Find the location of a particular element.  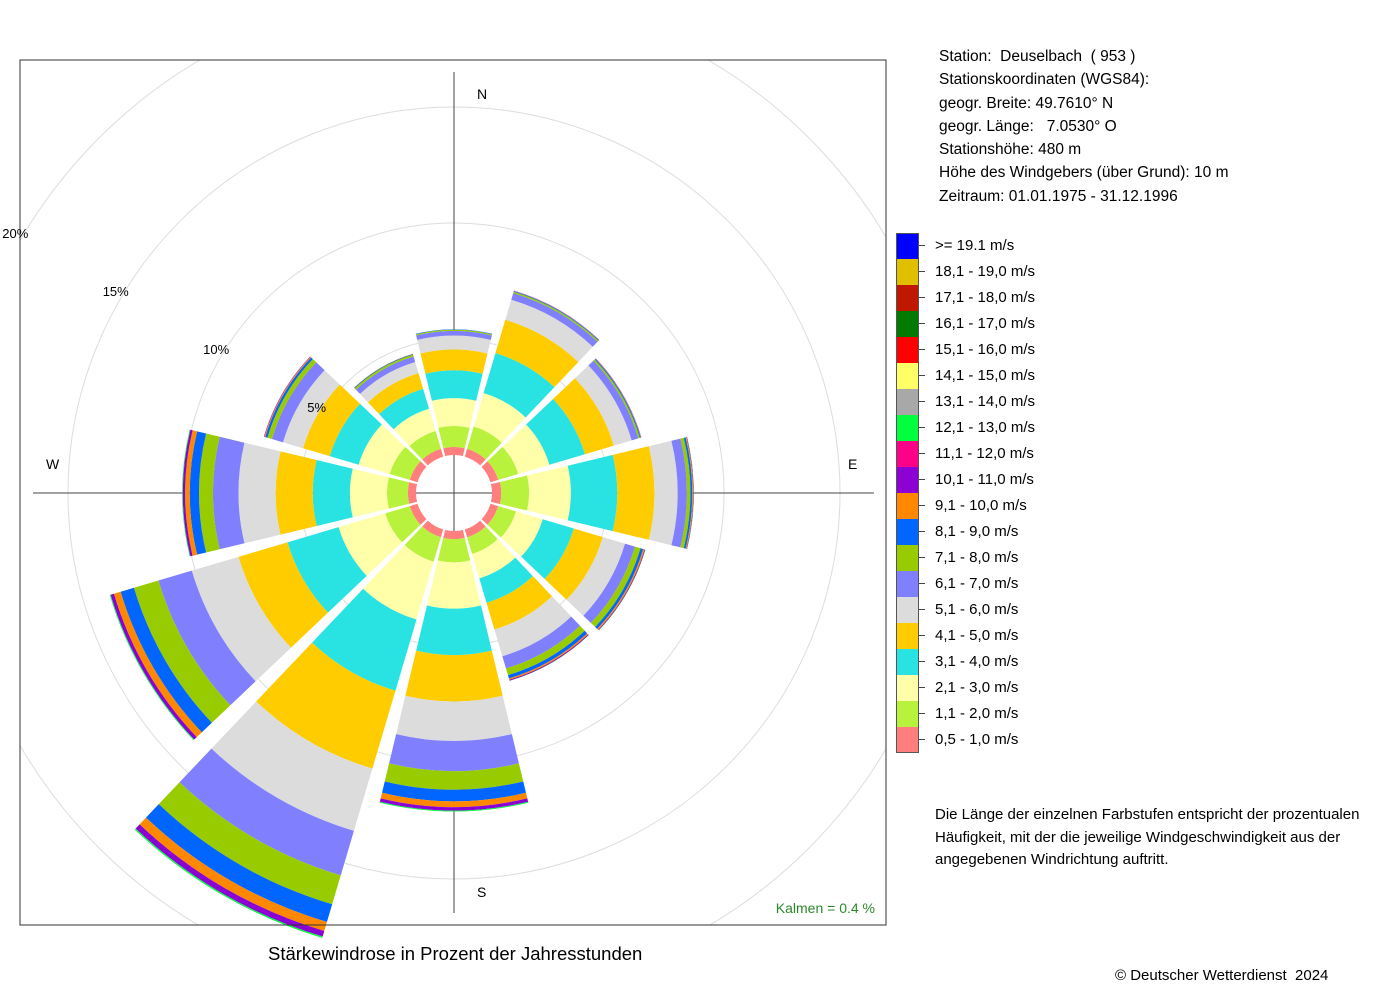

legend-label: 1,1 - 2,0 m/s is located at coordinates (977, 713).